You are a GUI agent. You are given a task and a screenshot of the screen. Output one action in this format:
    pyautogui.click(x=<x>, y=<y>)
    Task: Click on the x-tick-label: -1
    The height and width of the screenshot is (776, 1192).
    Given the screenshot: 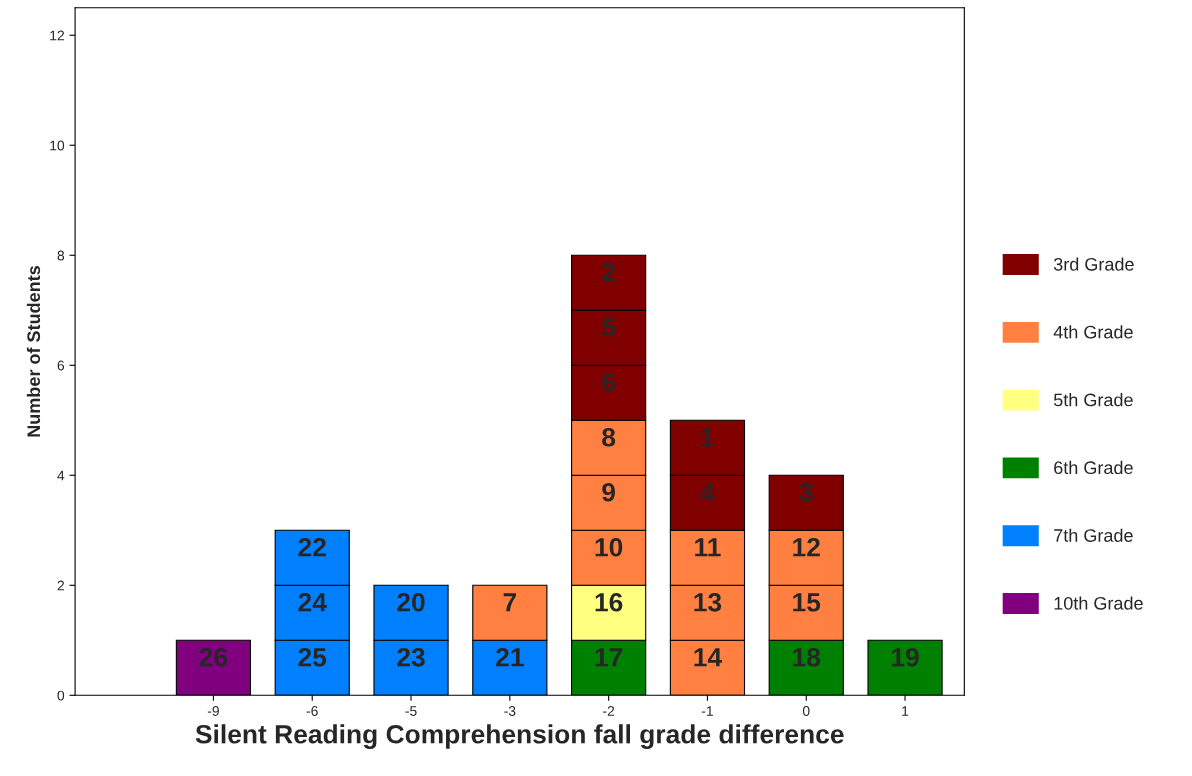 What is the action you would take?
    pyautogui.click(x=707, y=711)
    